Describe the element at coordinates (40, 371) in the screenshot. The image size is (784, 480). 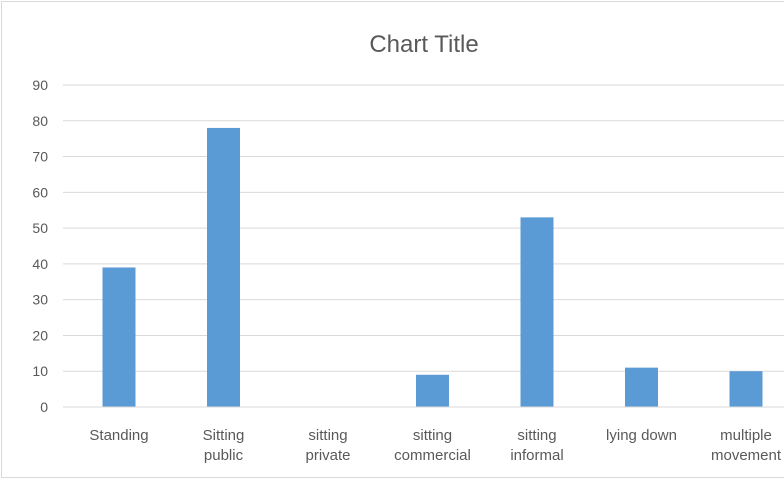
I see `y-tick-label: 10` at that location.